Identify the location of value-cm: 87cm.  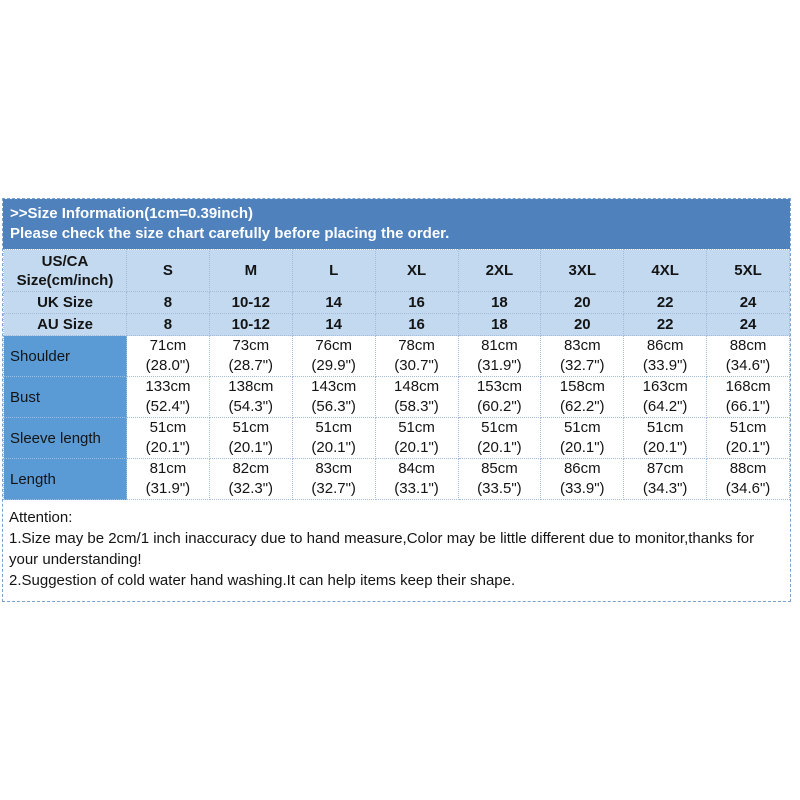
(665, 468).